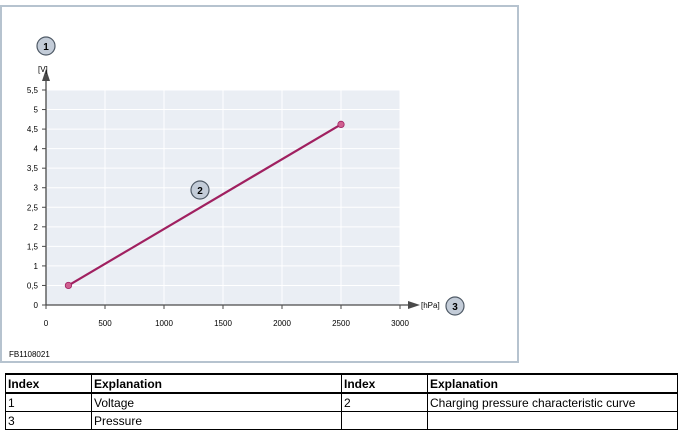 This screenshot has width=681, height=436. What do you see at coordinates (36, 227) in the screenshot?
I see `y-tick-label: 2` at bounding box center [36, 227].